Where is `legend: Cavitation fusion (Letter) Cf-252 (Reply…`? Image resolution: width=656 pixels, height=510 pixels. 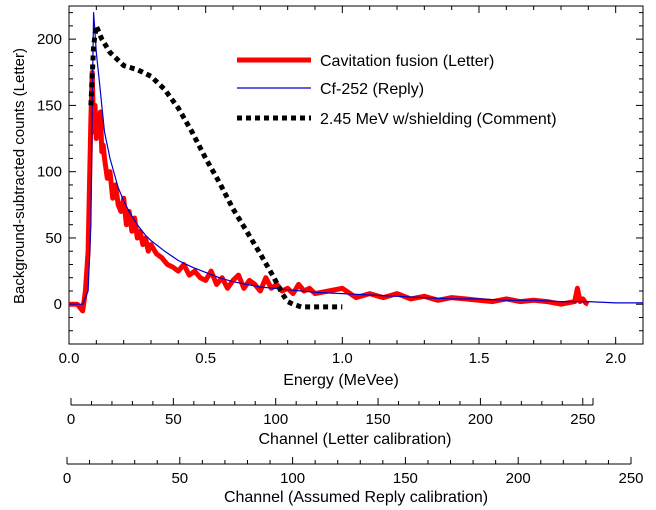 legend: Cavitation fusion (Letter) Cf-252 (Reply… is located at coordinates (397, 90).